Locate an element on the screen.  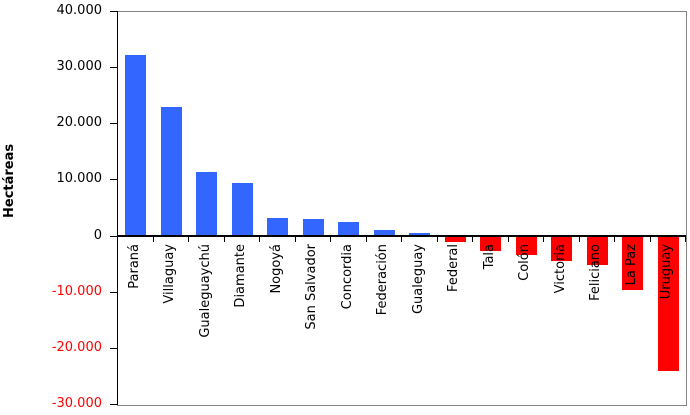
category-label: Villaguay is located at coordinates (170, 273).